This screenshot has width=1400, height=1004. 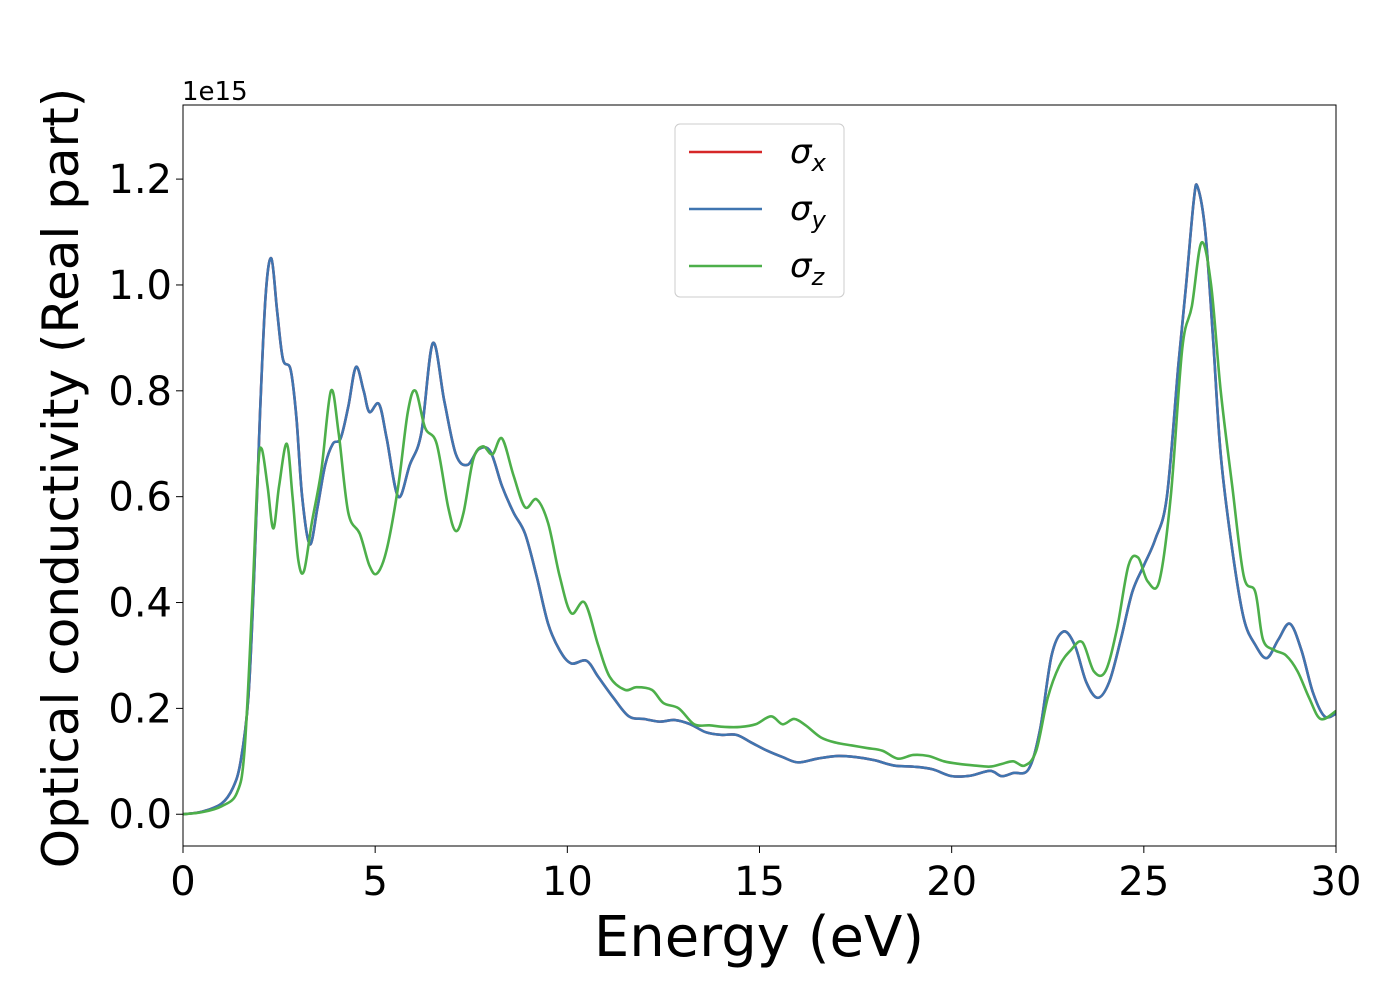 I want to click on x-tick-label: 25, so click(x=1143, y=882).